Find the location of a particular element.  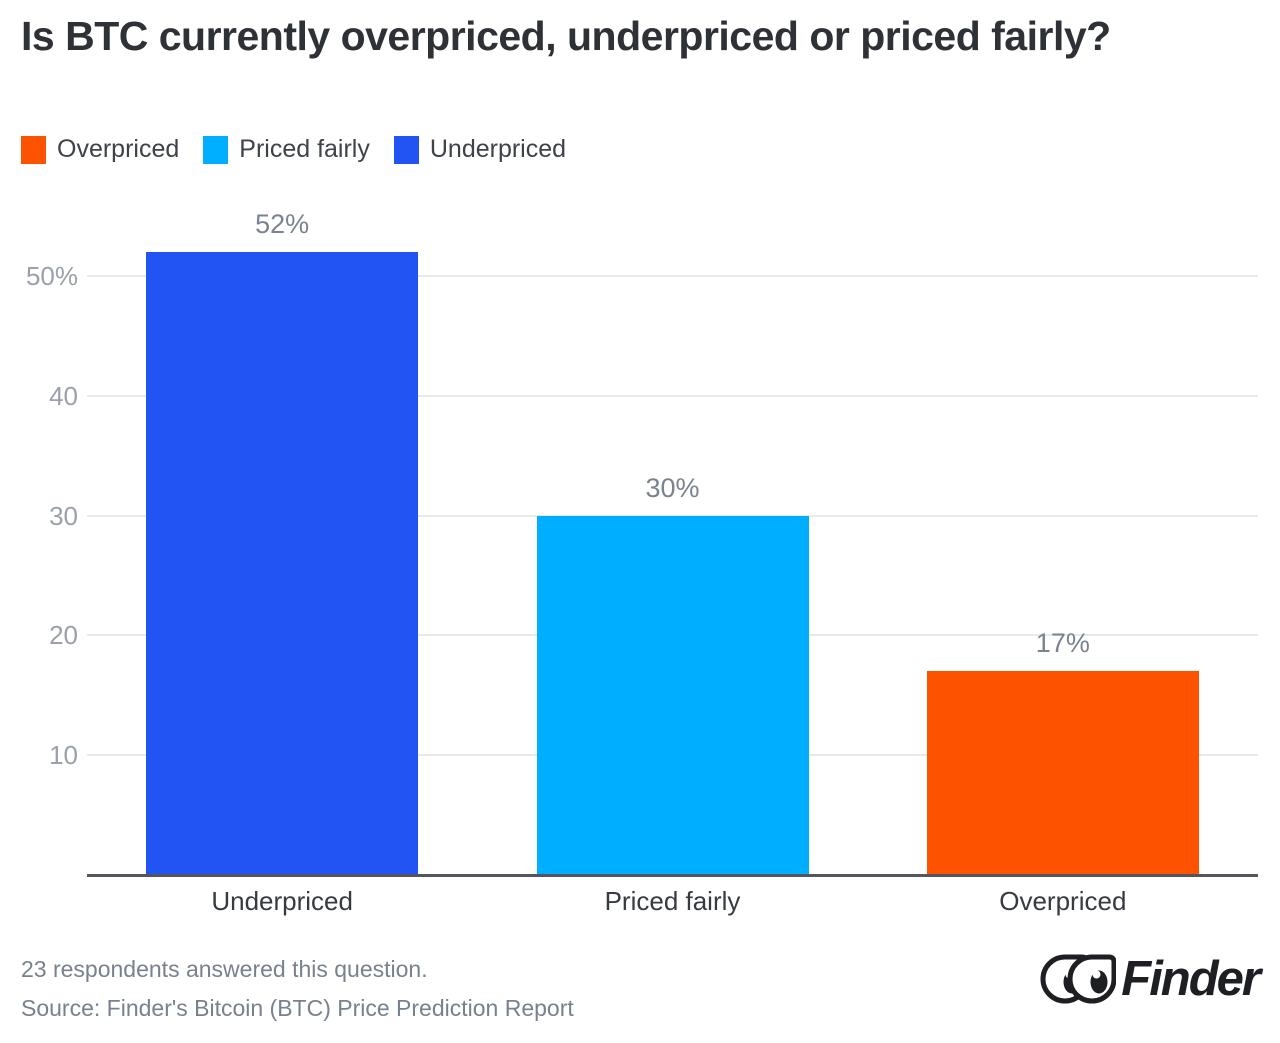

finder-logo: Finder is located at coordinates (1150, 979).